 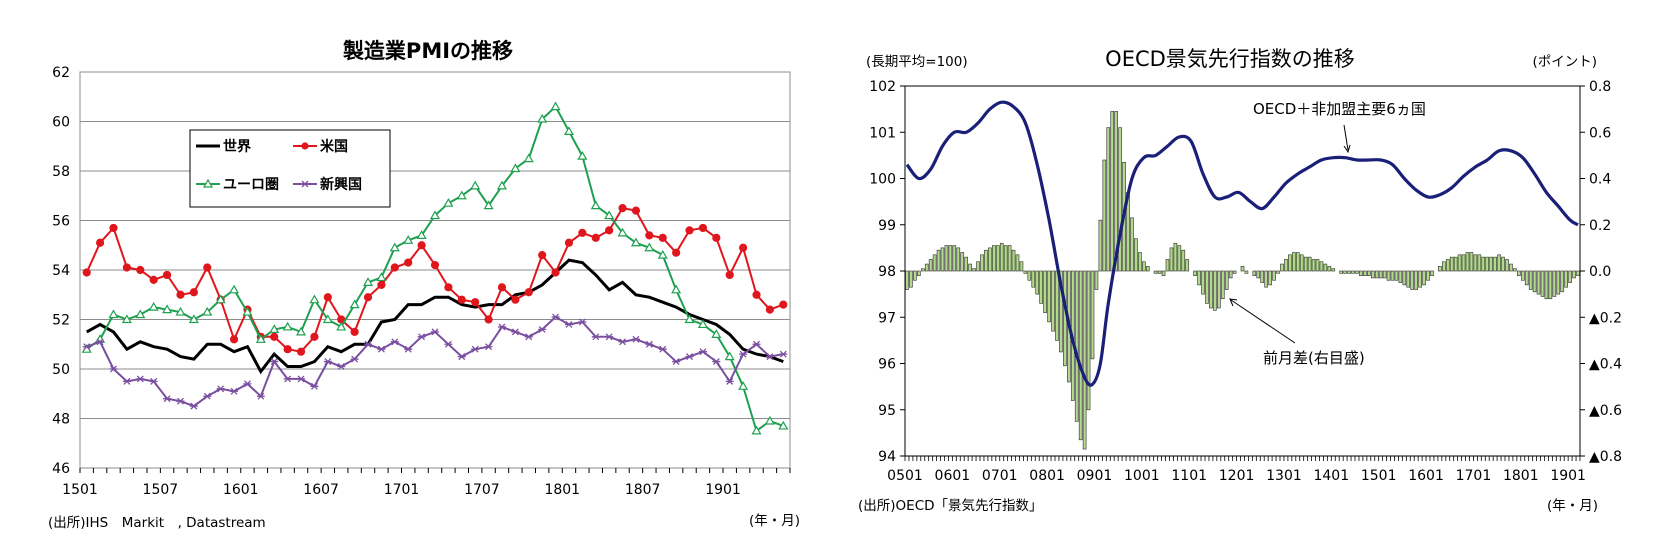 What do you see at coordinates (1233, 302) in the screenshot?
I see `oecd-bar-label-arrowhead` at bounding box center [1233, 302].